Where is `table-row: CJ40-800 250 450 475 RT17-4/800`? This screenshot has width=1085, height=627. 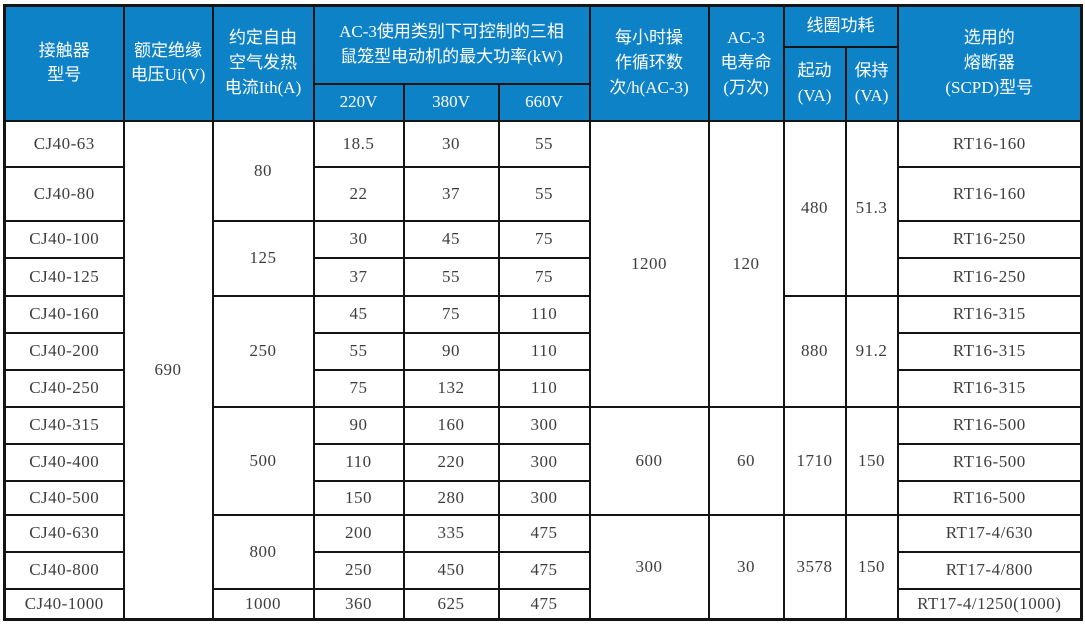
table-row: CJ40-800 250 450 475 RT17-4/800 is located at coordinates (543, 570).